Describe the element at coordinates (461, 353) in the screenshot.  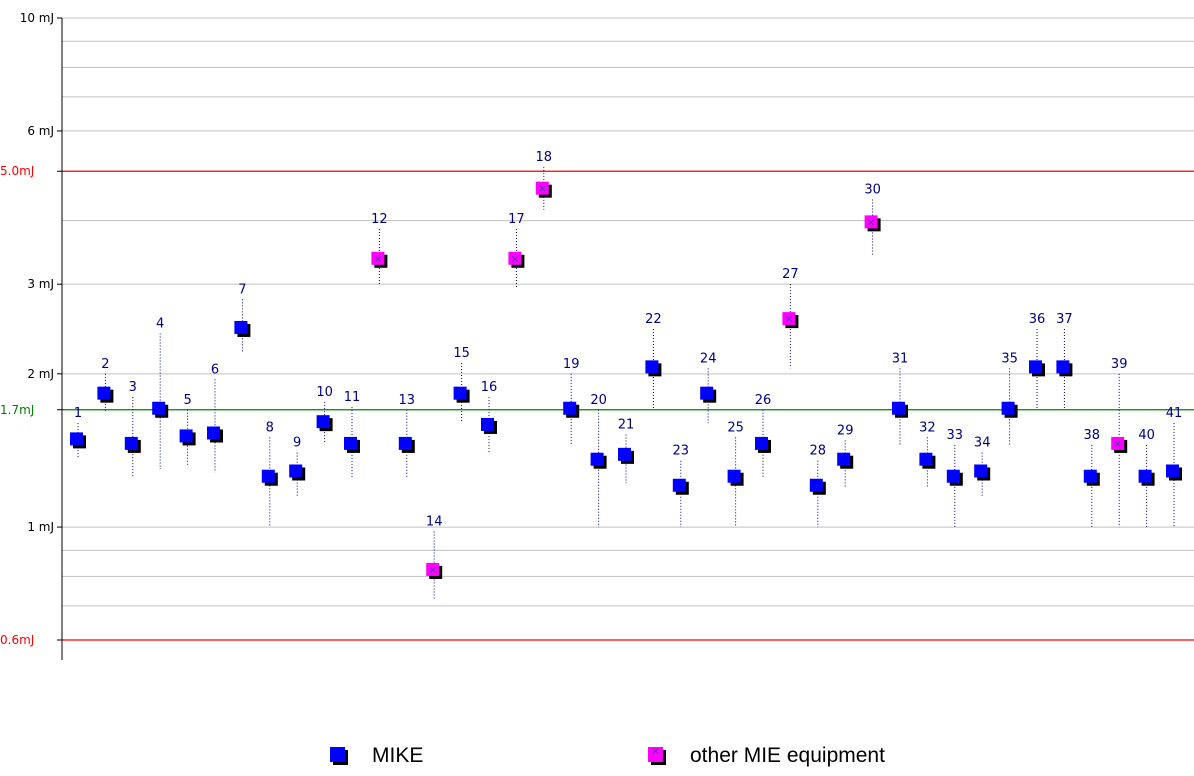
I see `point-label: 15` at that location.